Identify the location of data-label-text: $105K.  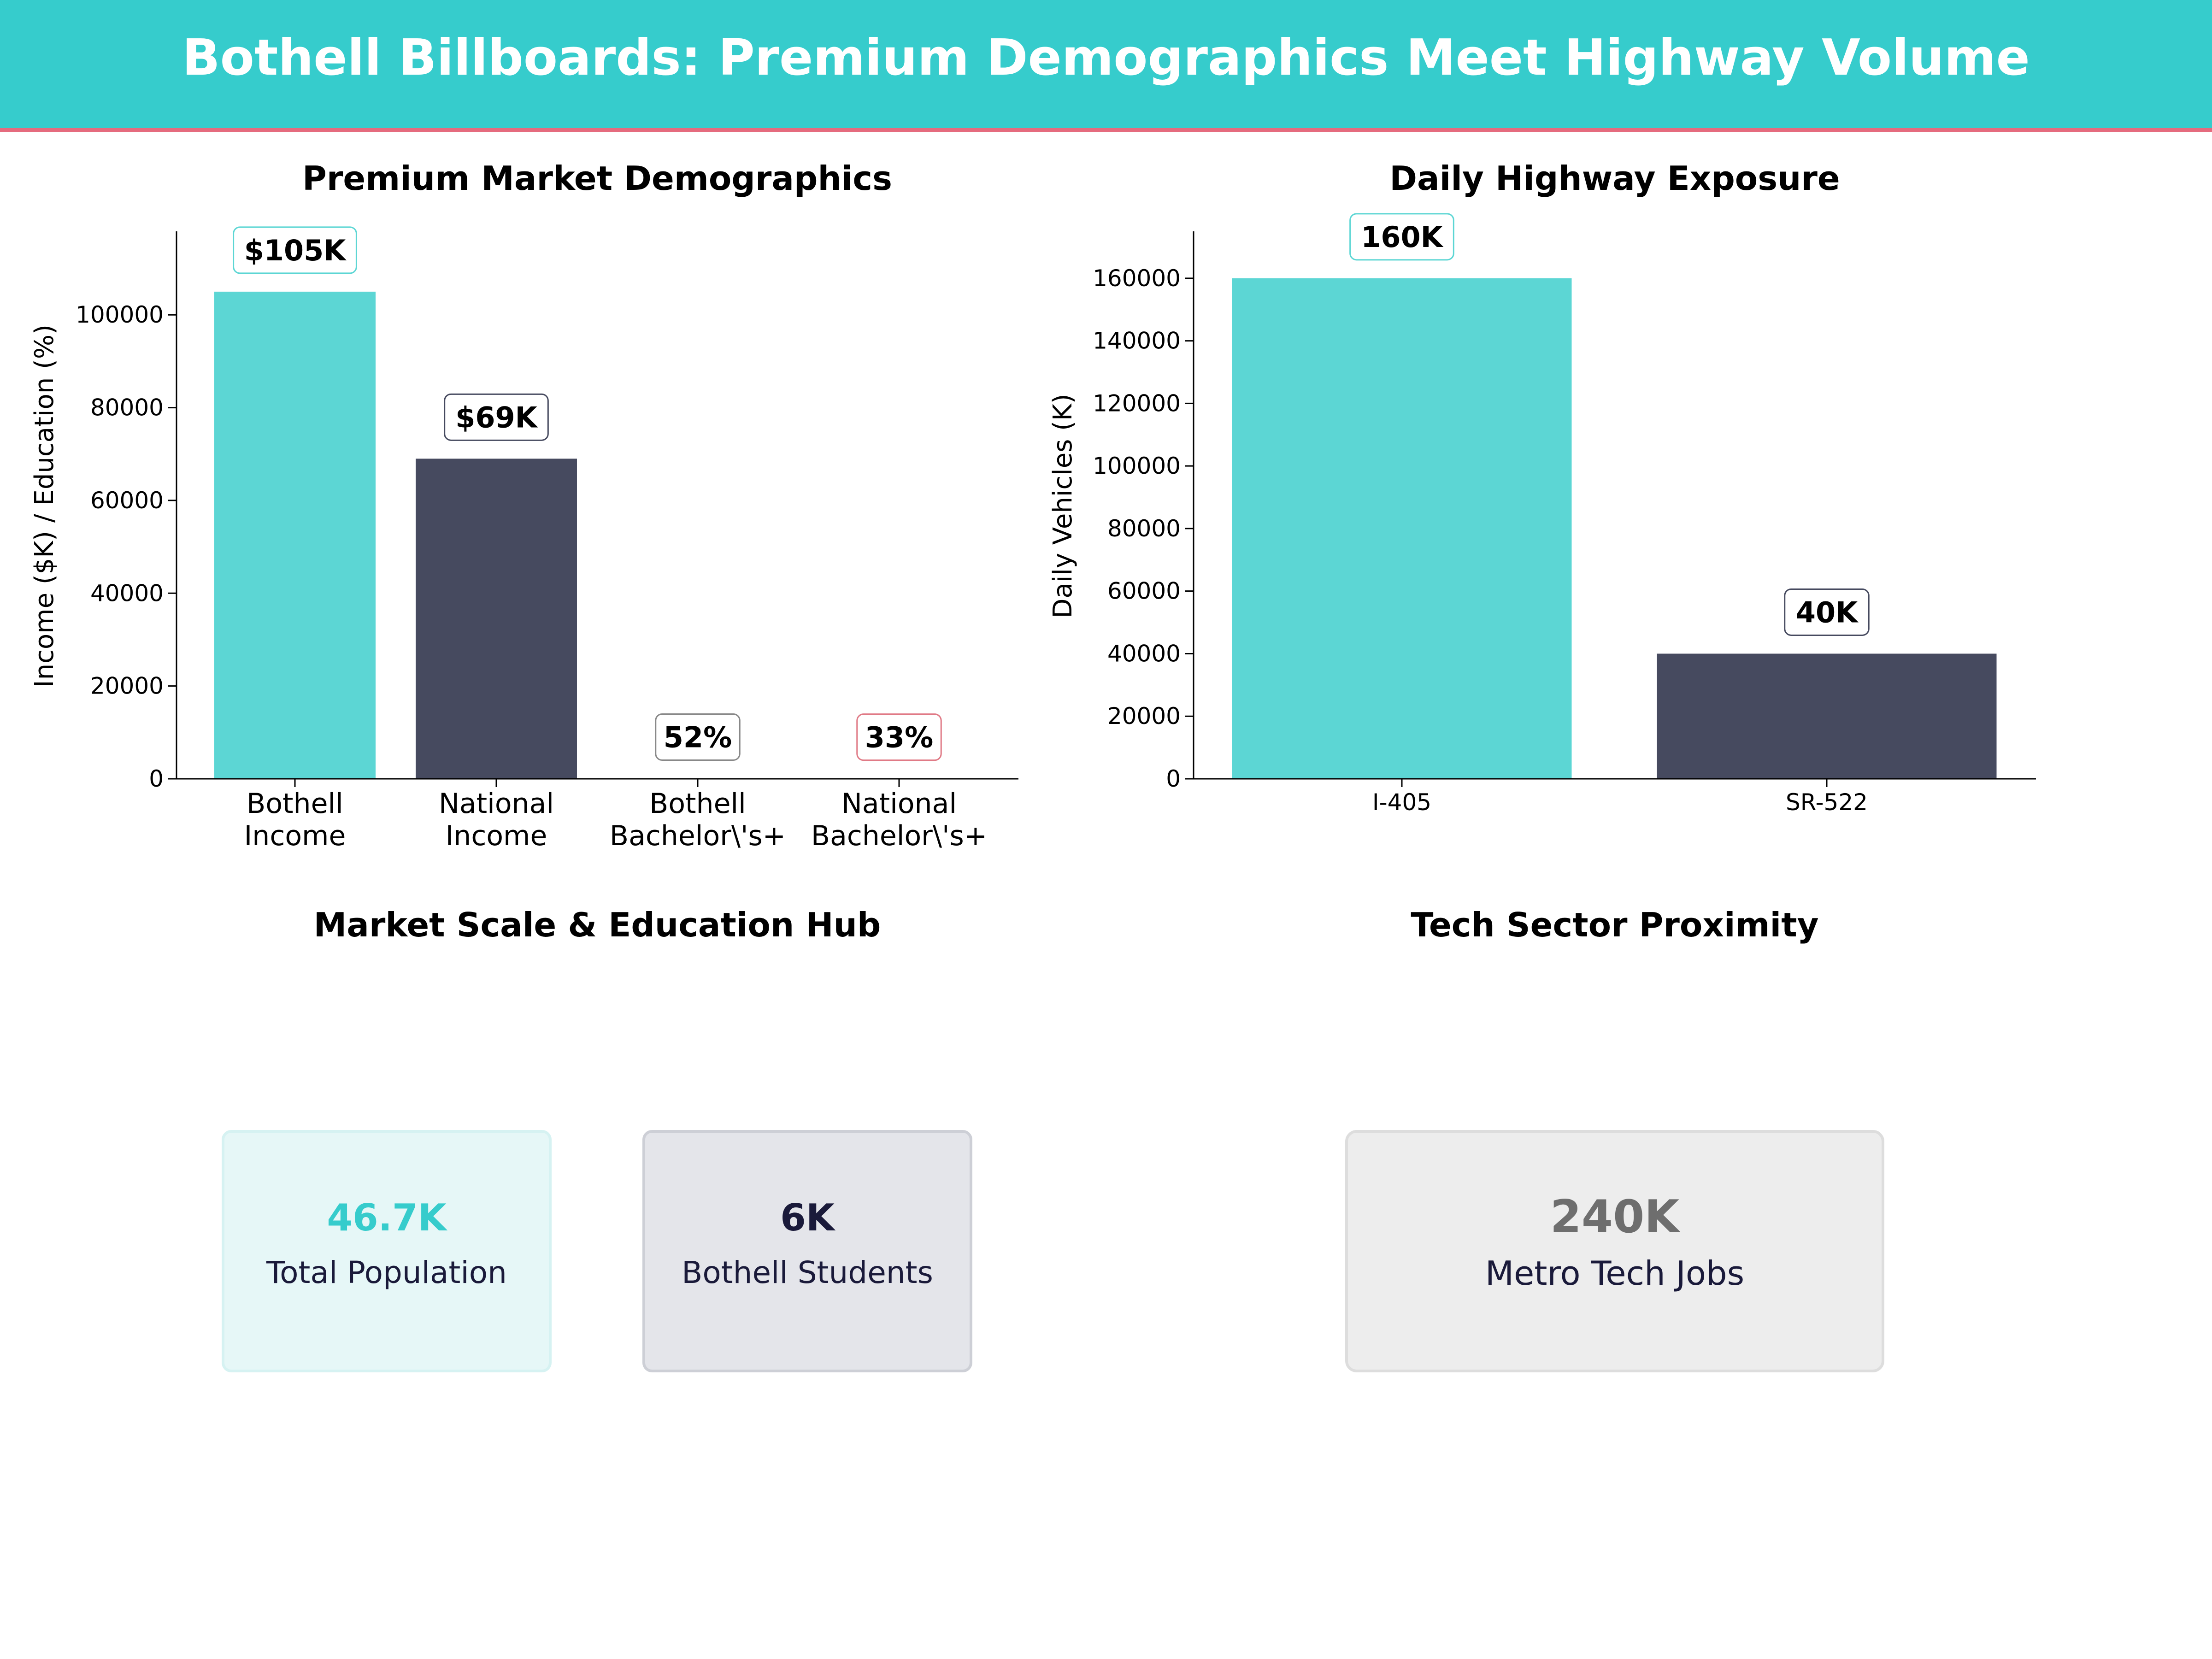
(295, 250).